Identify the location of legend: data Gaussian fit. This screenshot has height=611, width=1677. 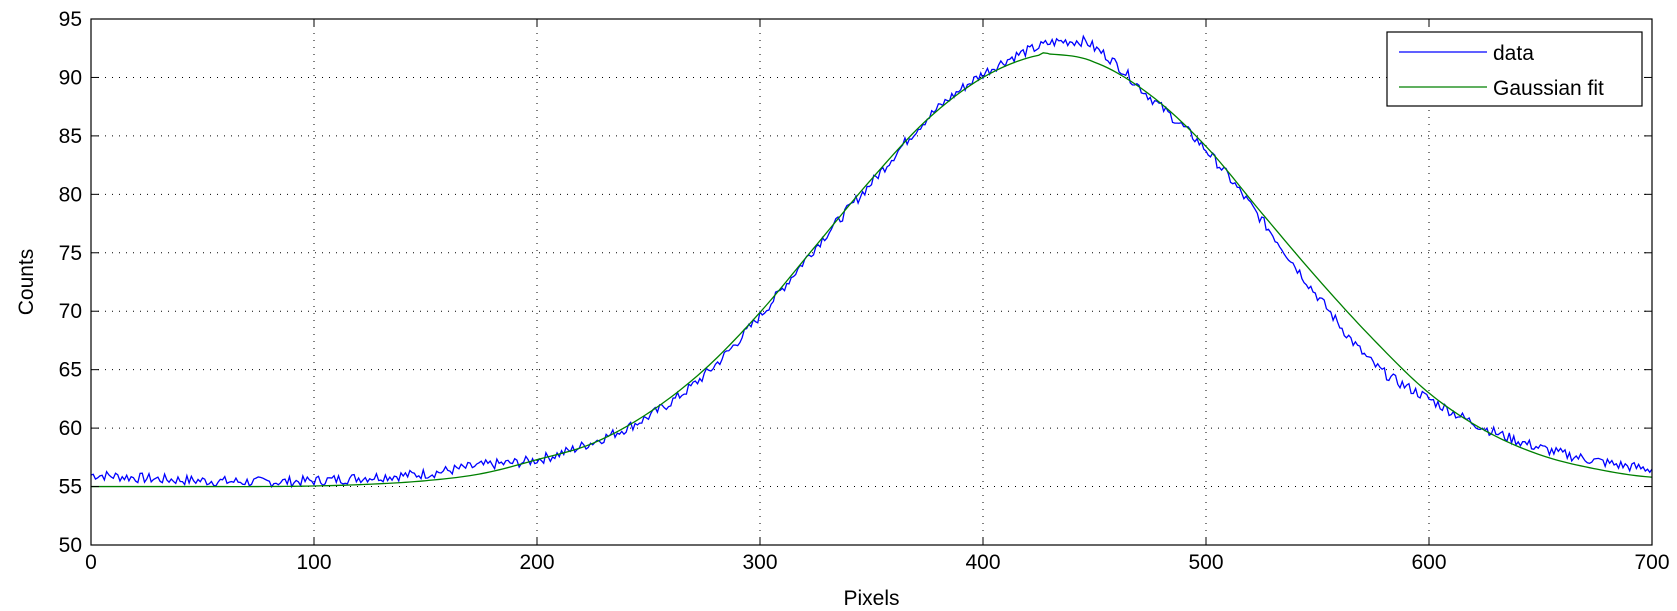
(1514, 69).